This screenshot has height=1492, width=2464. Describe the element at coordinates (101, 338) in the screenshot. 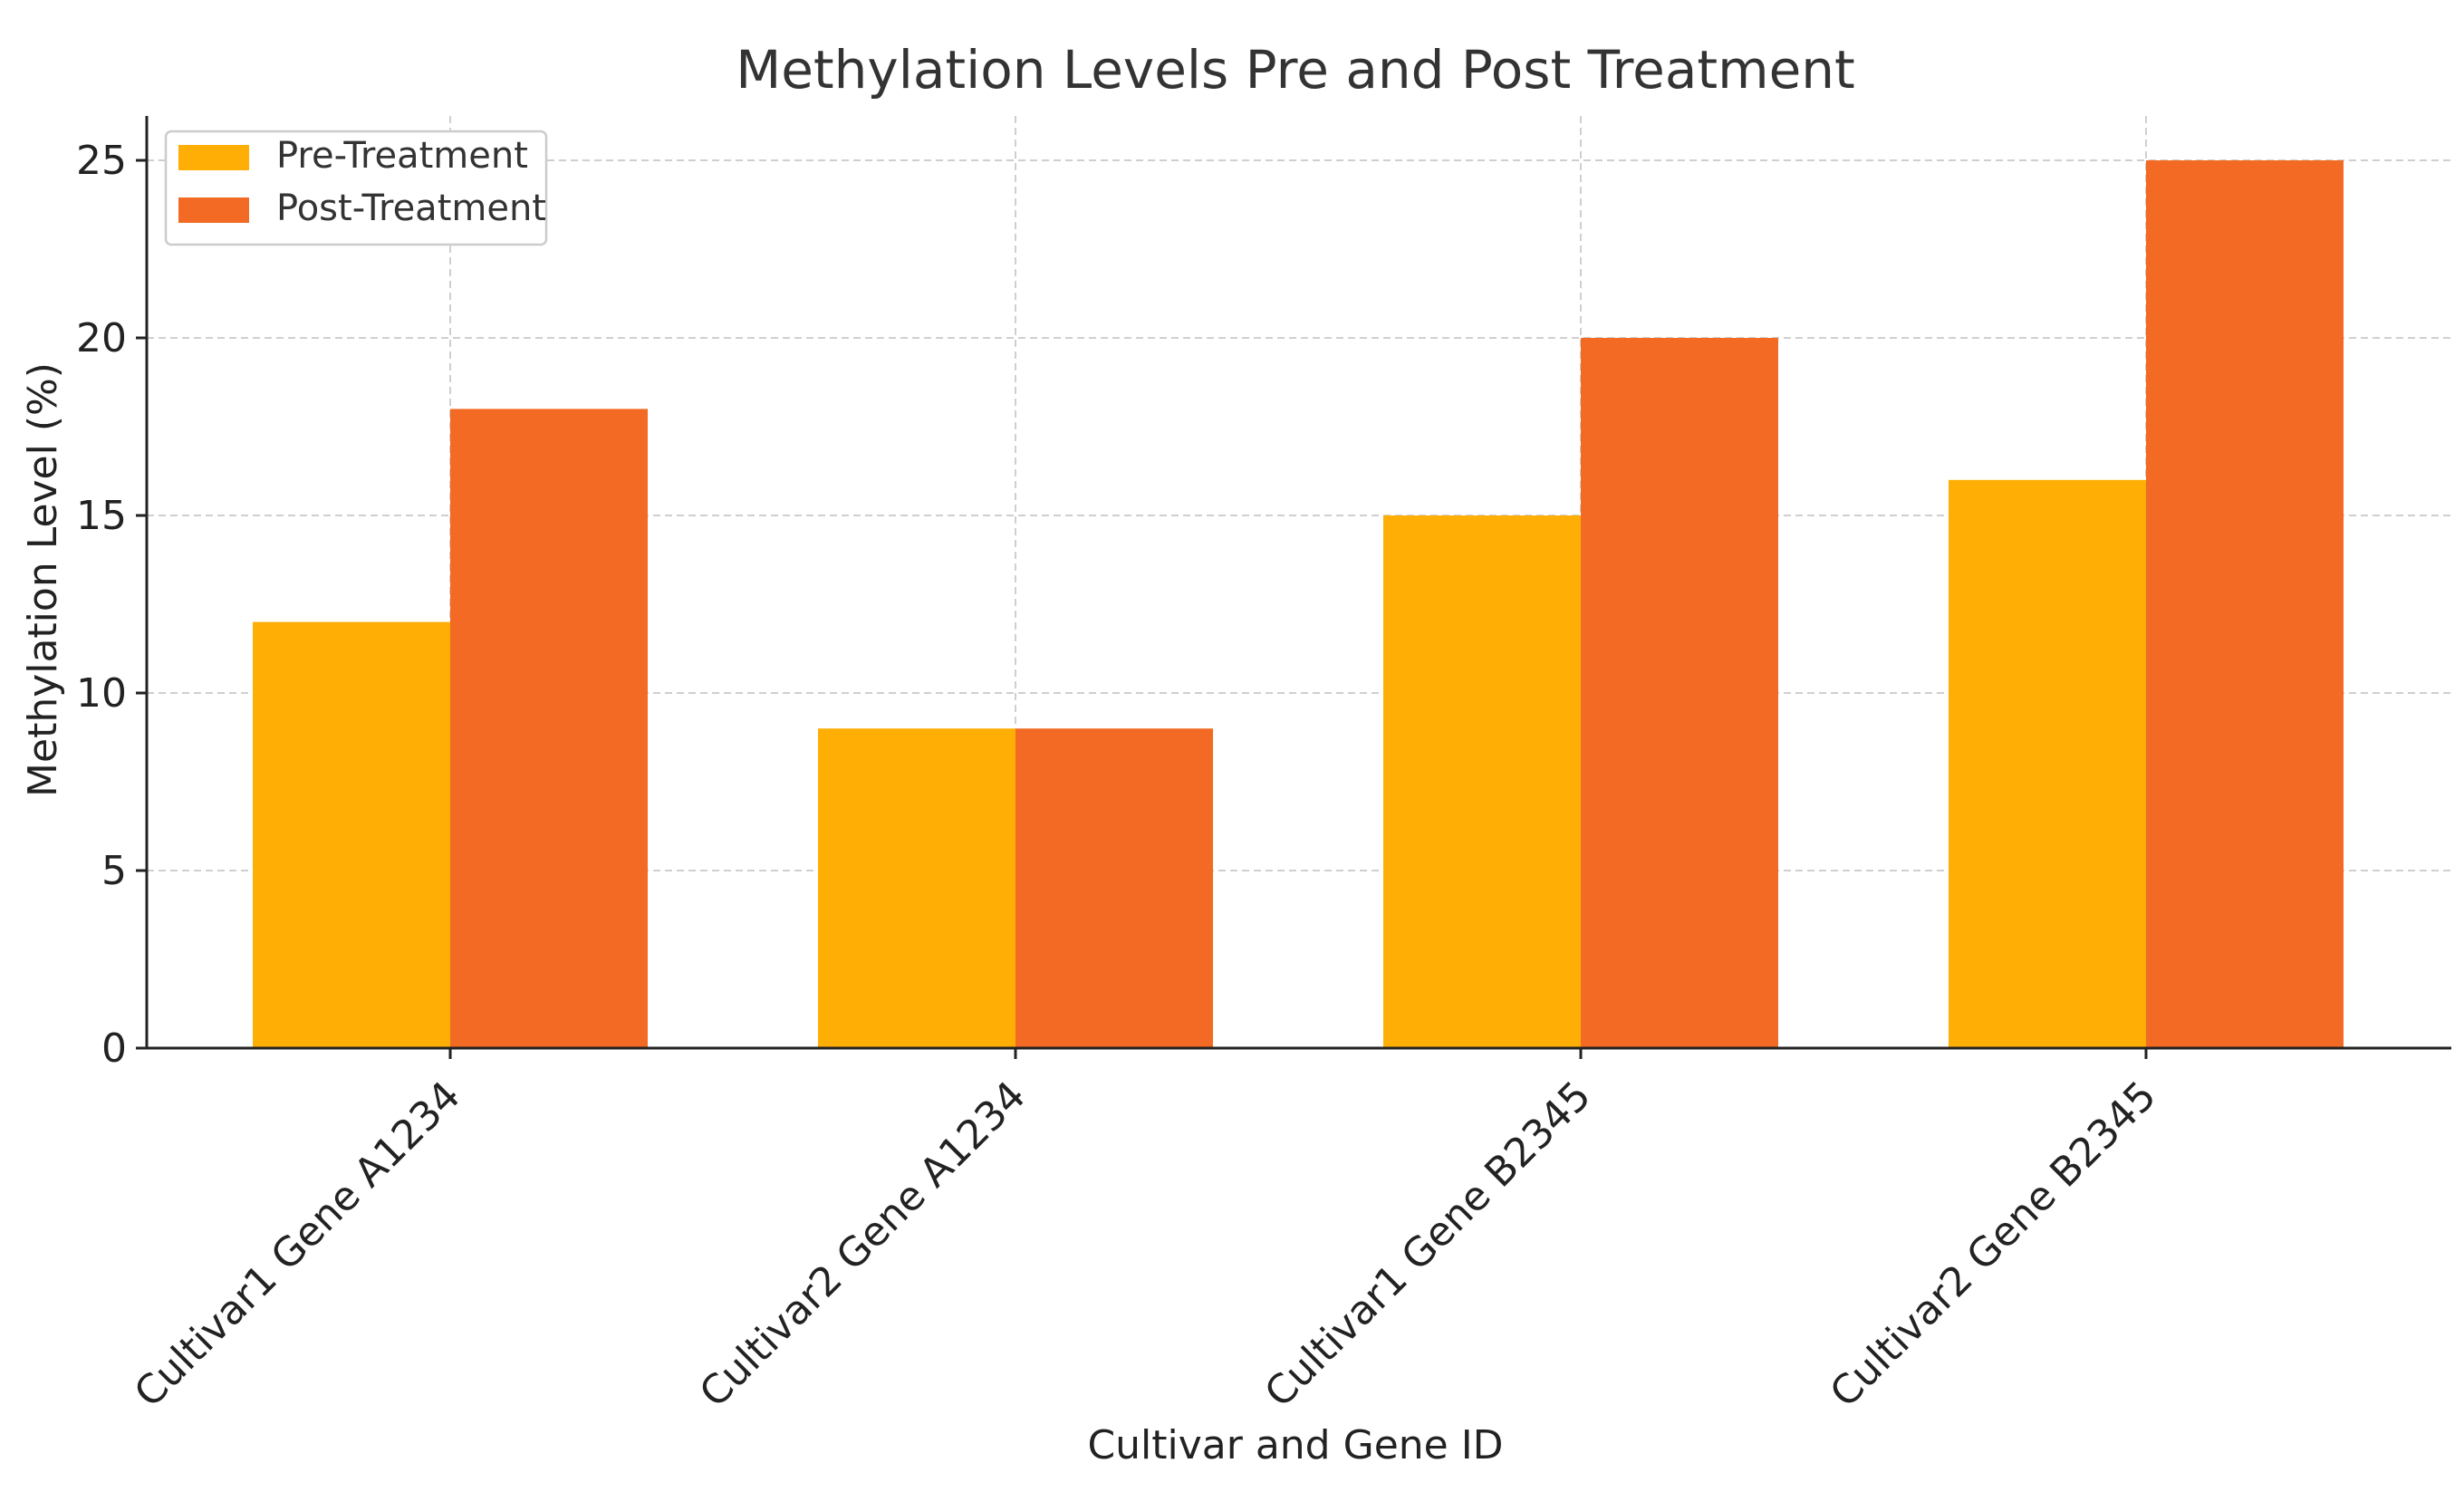

I see `y-tick-label: 20` at that location.